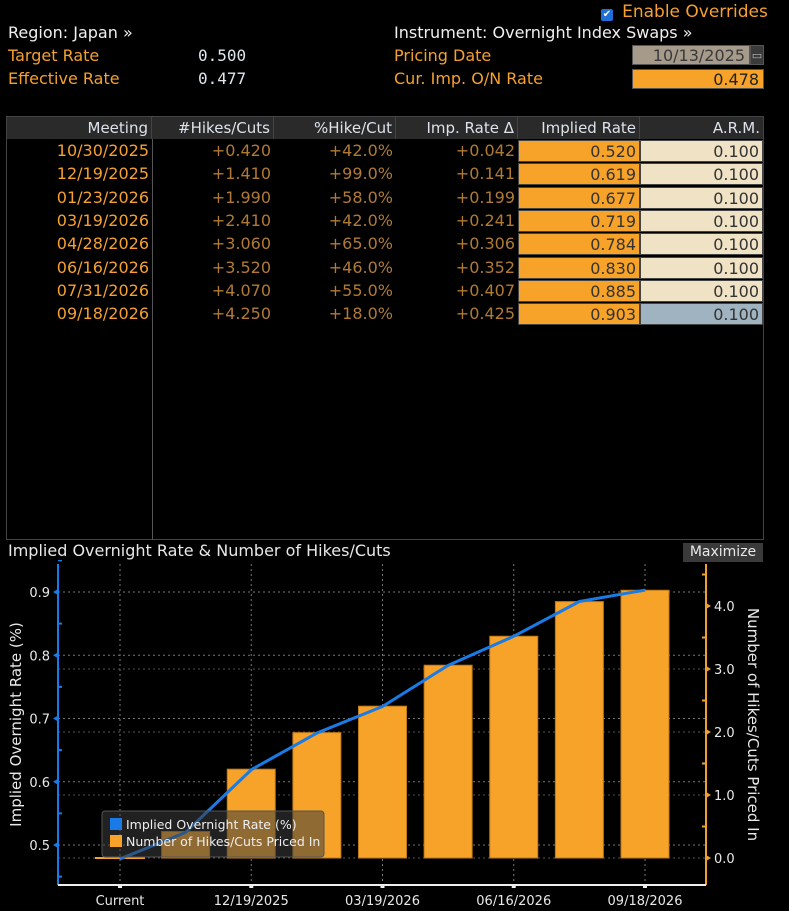 The image size is (789, 911). Describe the element at coordinates (385, 151) in the screenshot. I see `table-row: 10/30/2025 +0.420 +42.0% +0.042 0.520 0.100` at that location.